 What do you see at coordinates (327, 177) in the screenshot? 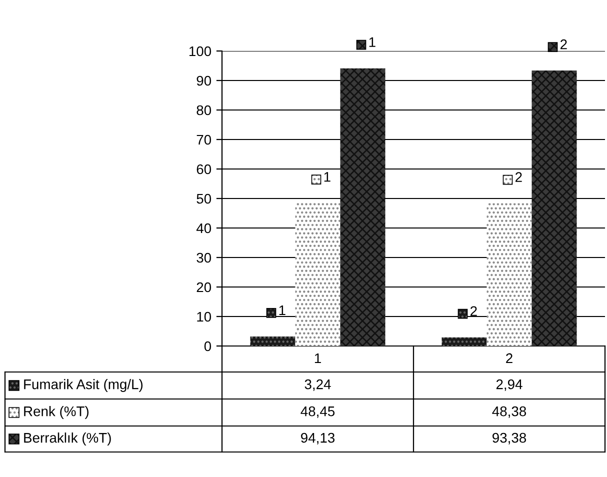
I see `annotation: 1` at bounding box center [327, 177].